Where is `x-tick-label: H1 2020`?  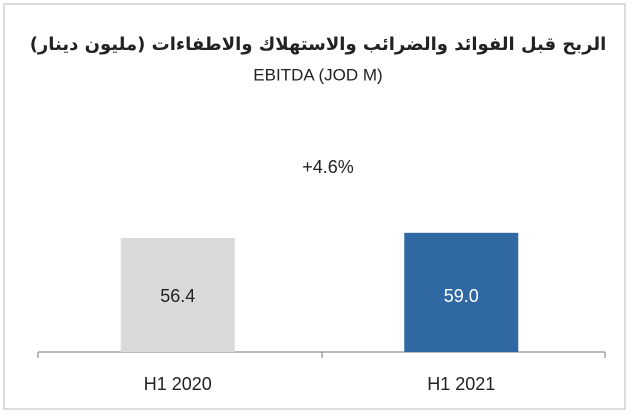
x-tick-label: H1 2020 is located at coordinates (178, 384).